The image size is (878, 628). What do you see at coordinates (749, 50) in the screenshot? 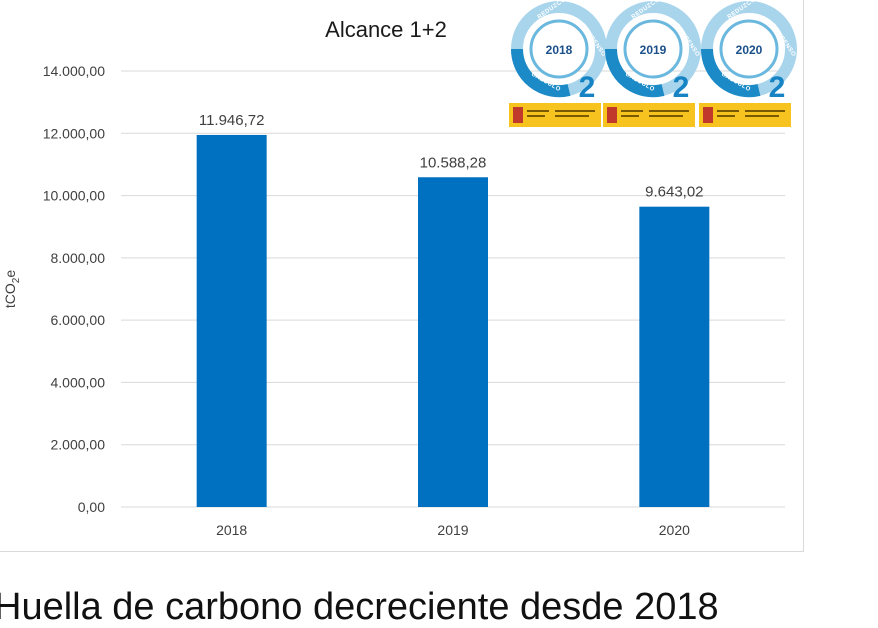
I see `seal-year: 2020` at bounding box center [749, 50].